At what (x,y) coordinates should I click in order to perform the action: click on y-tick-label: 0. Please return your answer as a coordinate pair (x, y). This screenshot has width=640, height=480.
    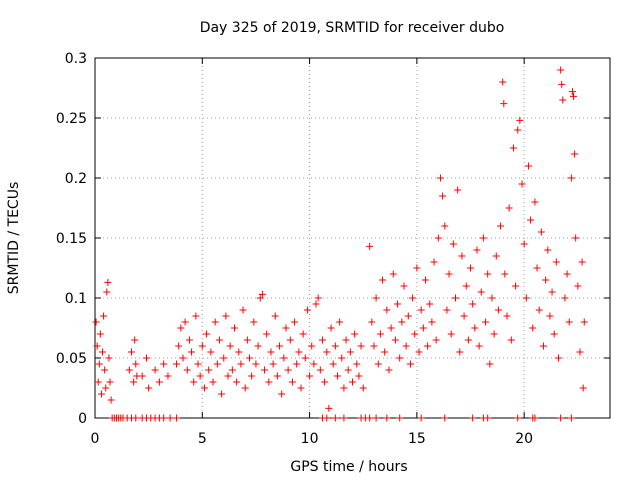
    Looking at the image, I should click on (82, 419).